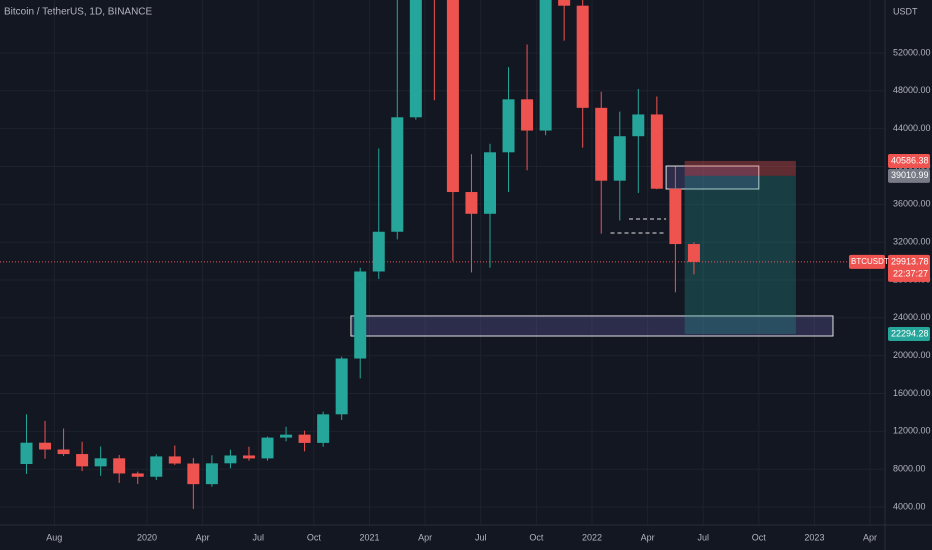 The width and height of the screenshot is (932, 550). I want to click on y-tick-label: 20000.00, so click(912, 355).